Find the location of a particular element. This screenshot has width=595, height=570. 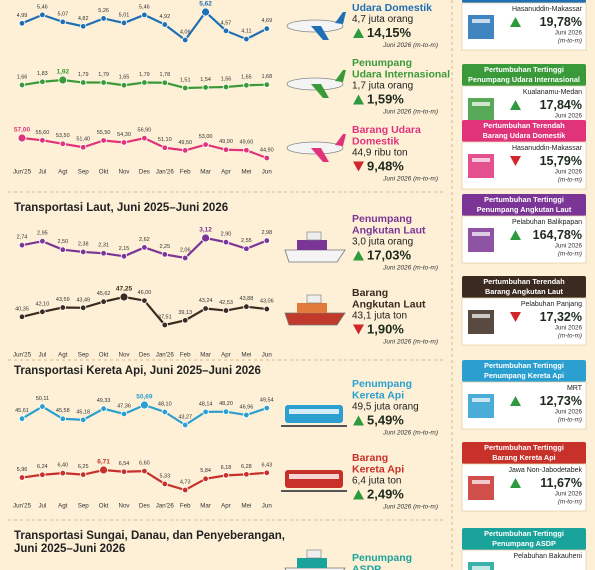

card-header-text: Penumpang Angkutan Laut is located at coordinates (524, 209).